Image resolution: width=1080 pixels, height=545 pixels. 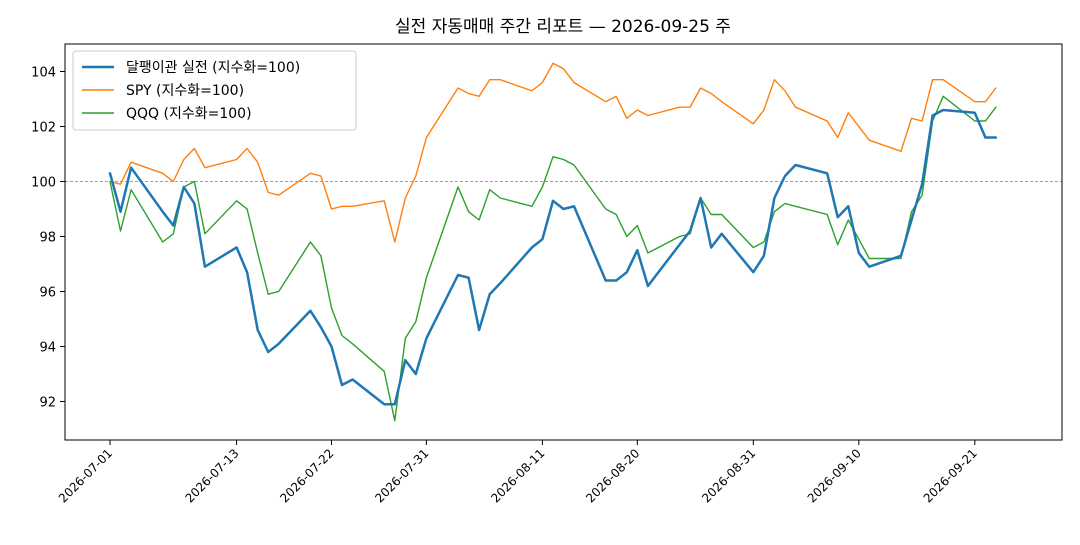 What do you see at coordinates (950, 475) in the screenshot?
I see `x-tick-label: 2026-09-21` at bounding box center [950, 475].